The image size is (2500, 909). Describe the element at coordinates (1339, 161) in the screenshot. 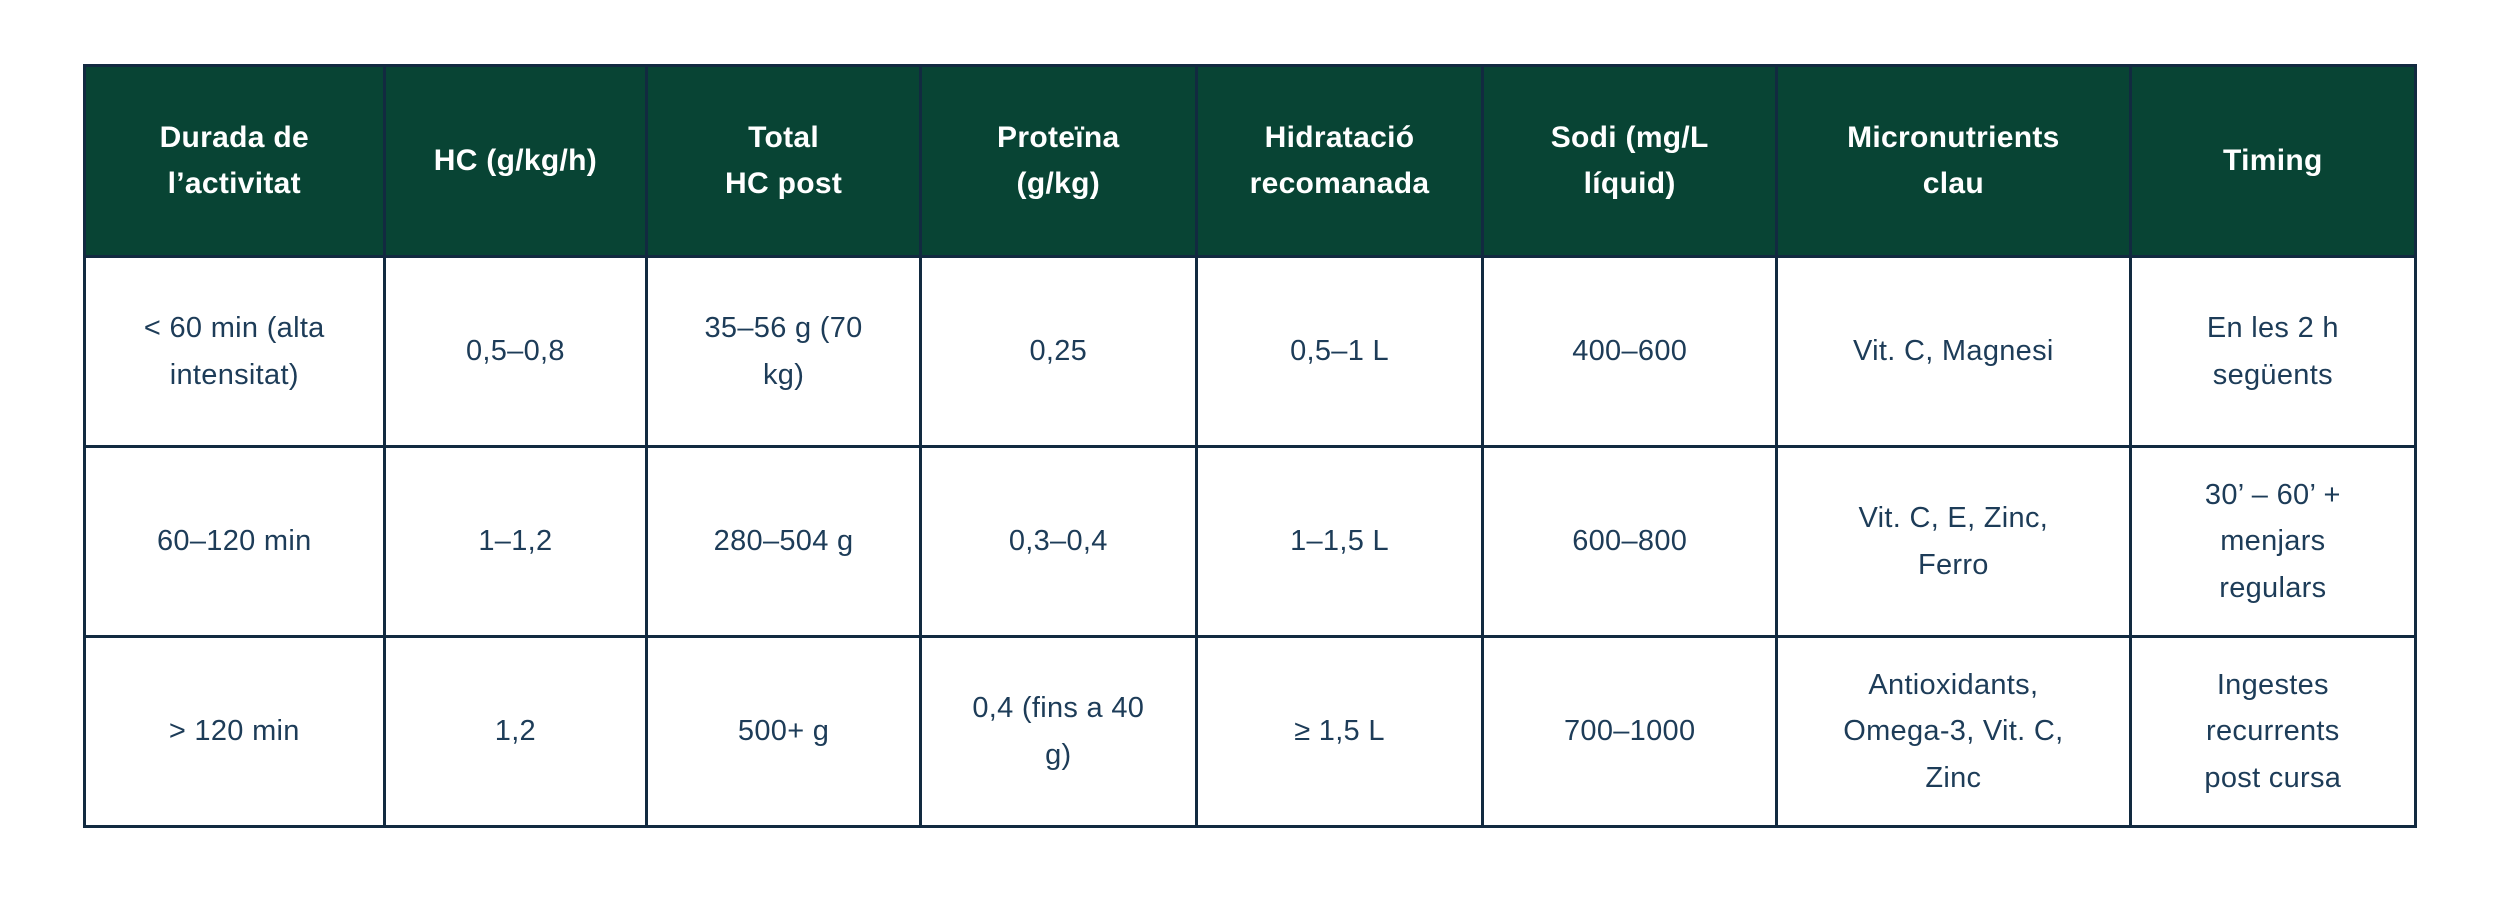

I see `header-hidratacio: Hidratació recomanada` at that location.